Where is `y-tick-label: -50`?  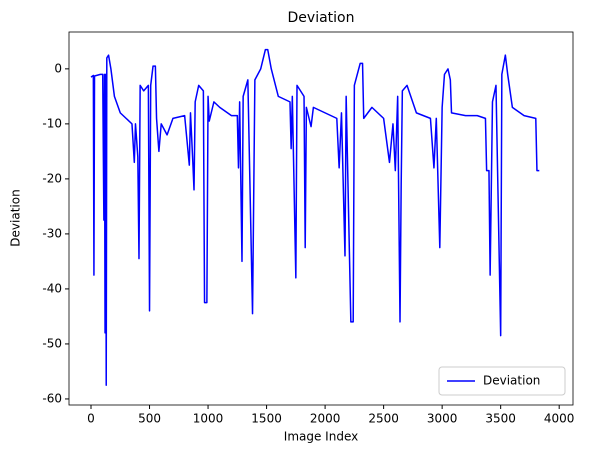
y-tick-label: -50 is located at coordinates (52, 343).